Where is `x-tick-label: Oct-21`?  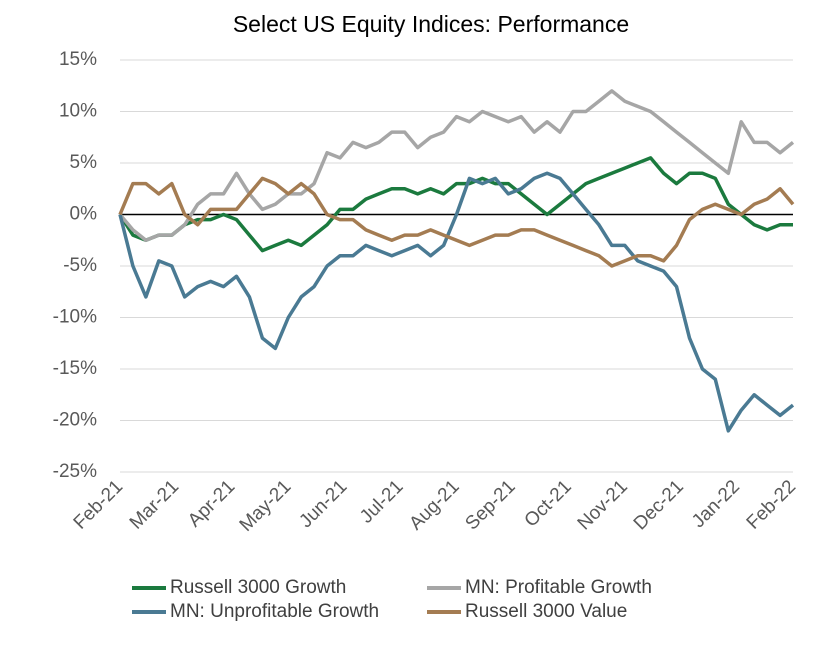
x-tick-label: Oct-21 is located at coordinates (548, 503).